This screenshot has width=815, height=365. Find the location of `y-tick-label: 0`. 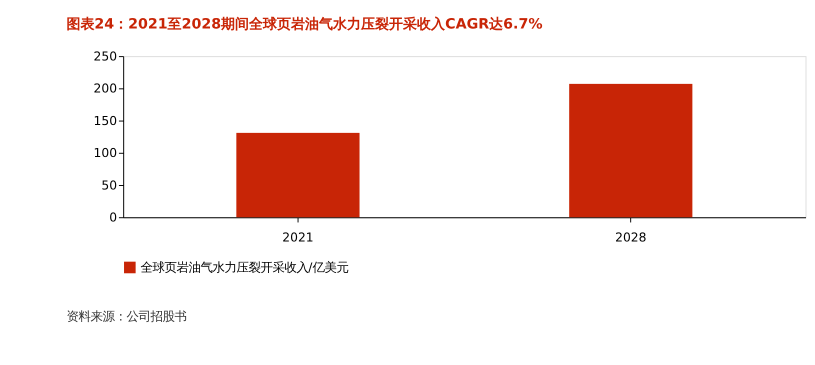

y-tick-label: 0 is located at coordinates (113, 217).